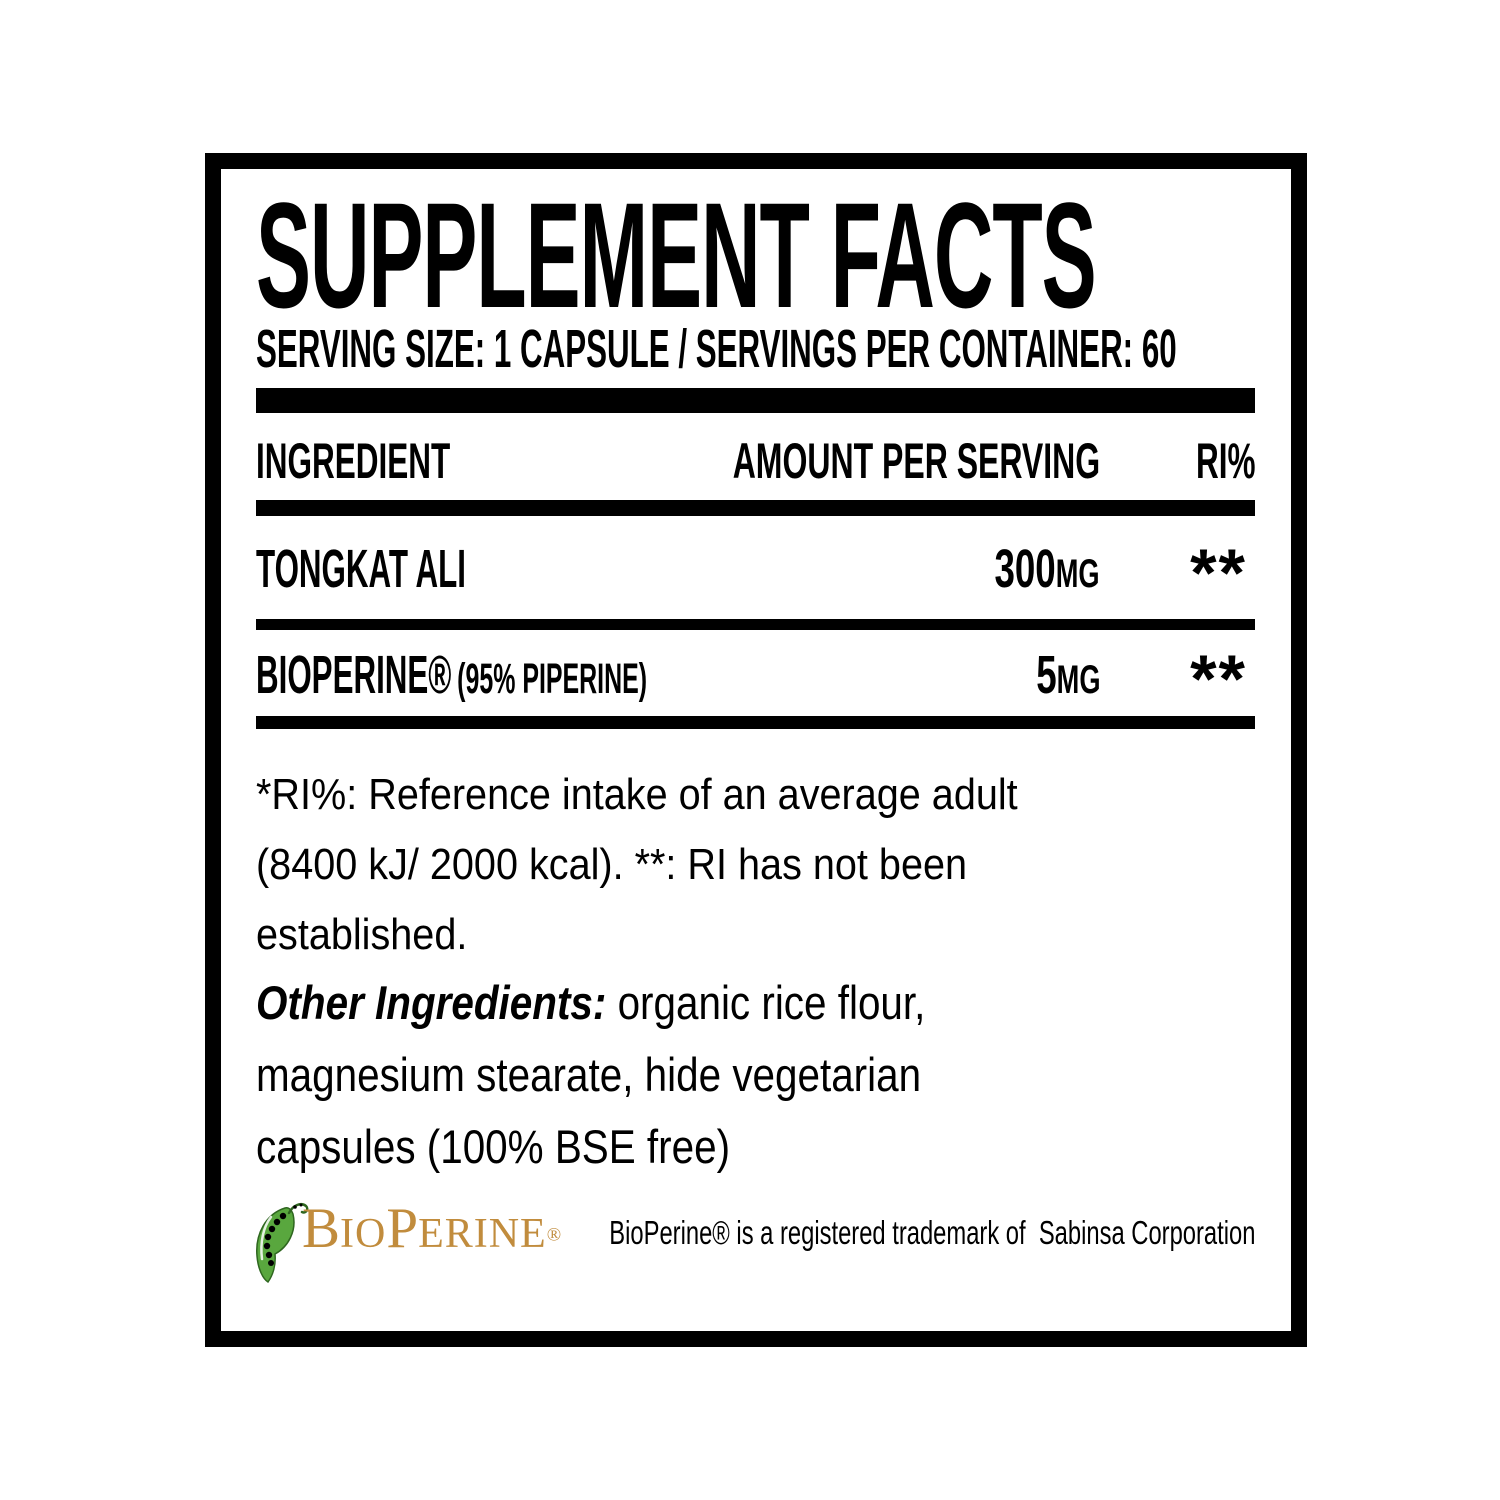  I want to click on column-header-ingredient: INGREDIENT, so click(410, 461).